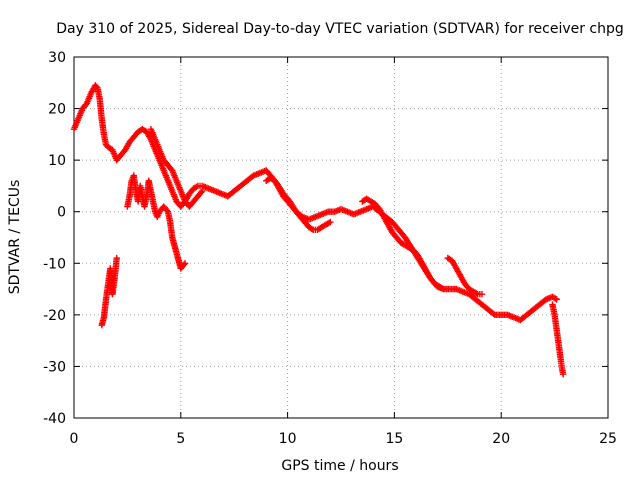 The image size is (640, 480). Describe the element at coordinates (74, 439) in the screenshot. I see `x-tick-label: 0` at that location.